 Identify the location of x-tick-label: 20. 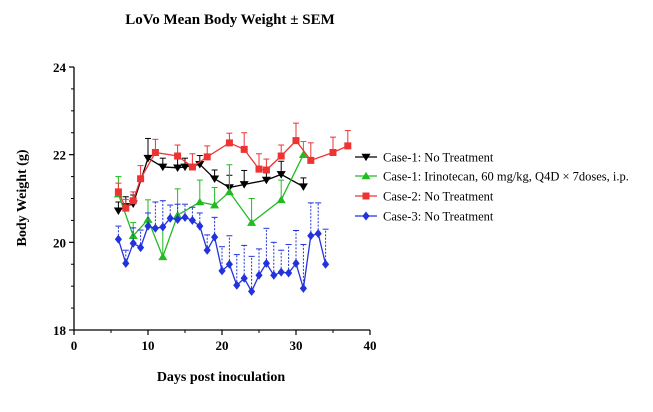
(222, 345).